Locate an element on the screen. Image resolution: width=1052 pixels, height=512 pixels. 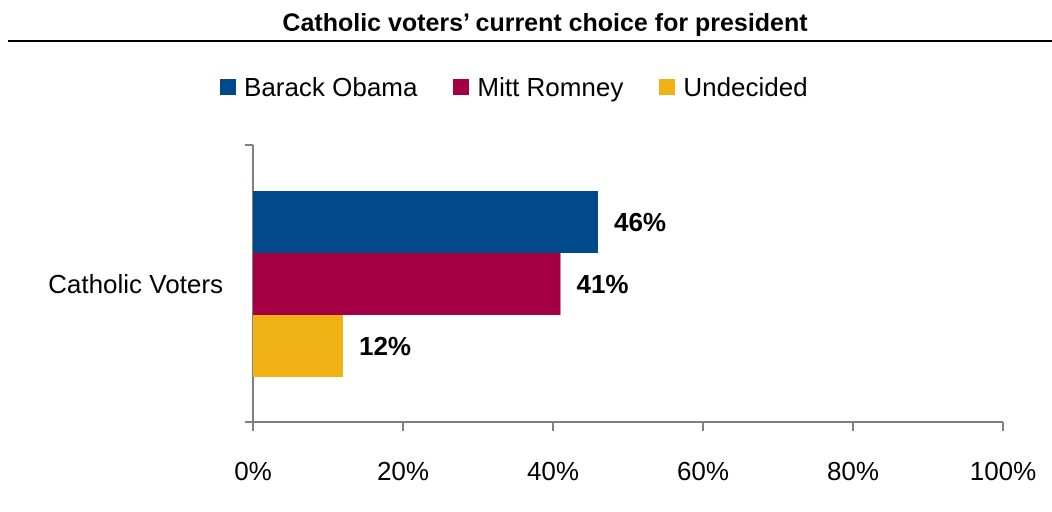
x-tick-label: 20% is located at coordinates (403, 471).